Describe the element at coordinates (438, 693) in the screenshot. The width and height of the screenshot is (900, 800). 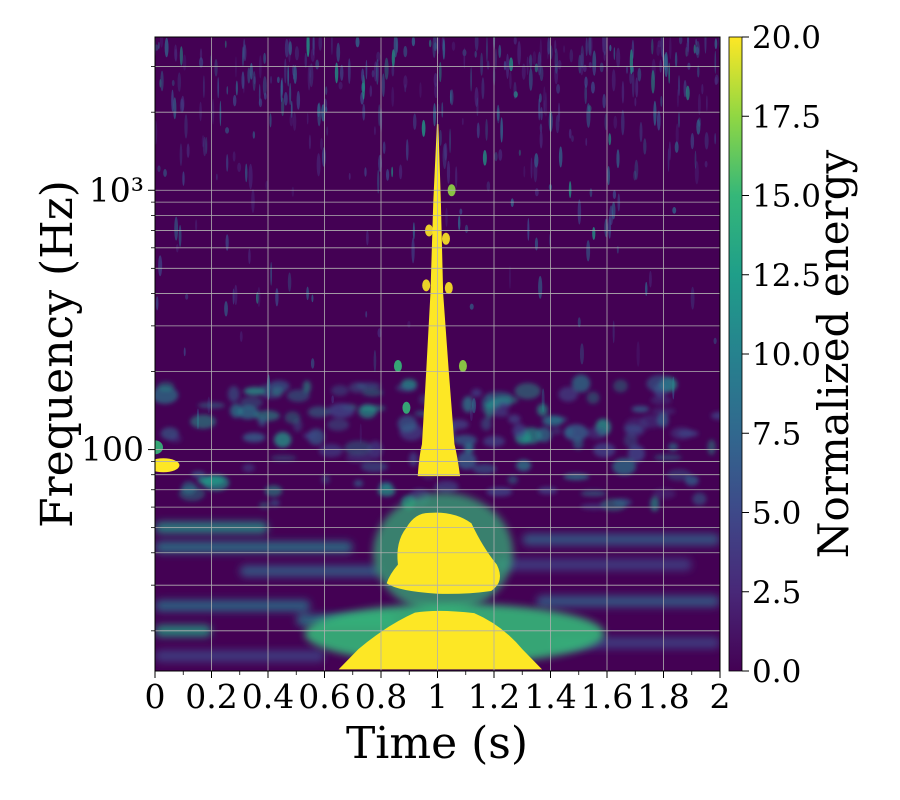
I see `x-axis: 0 0.2 0.4 0.6 0.8 1 1.2 1.4 1.6 1.8 2` at that location.